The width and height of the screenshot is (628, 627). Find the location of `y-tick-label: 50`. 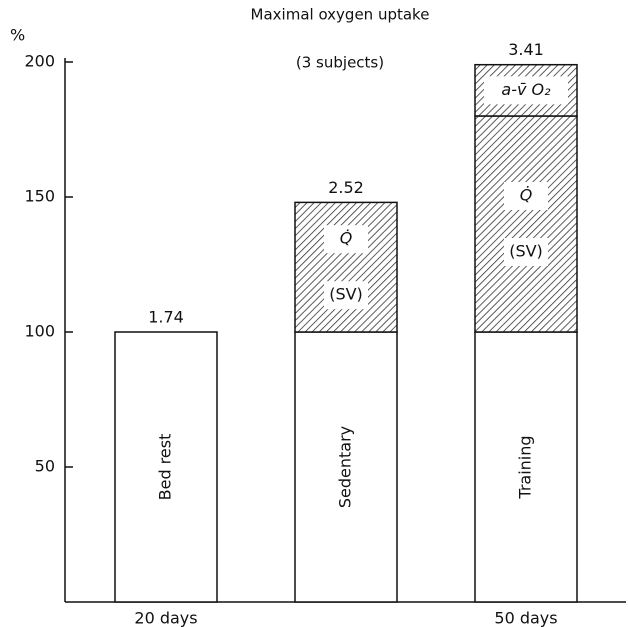

y-tick-label: 50 is located at coordinates (45, 466).